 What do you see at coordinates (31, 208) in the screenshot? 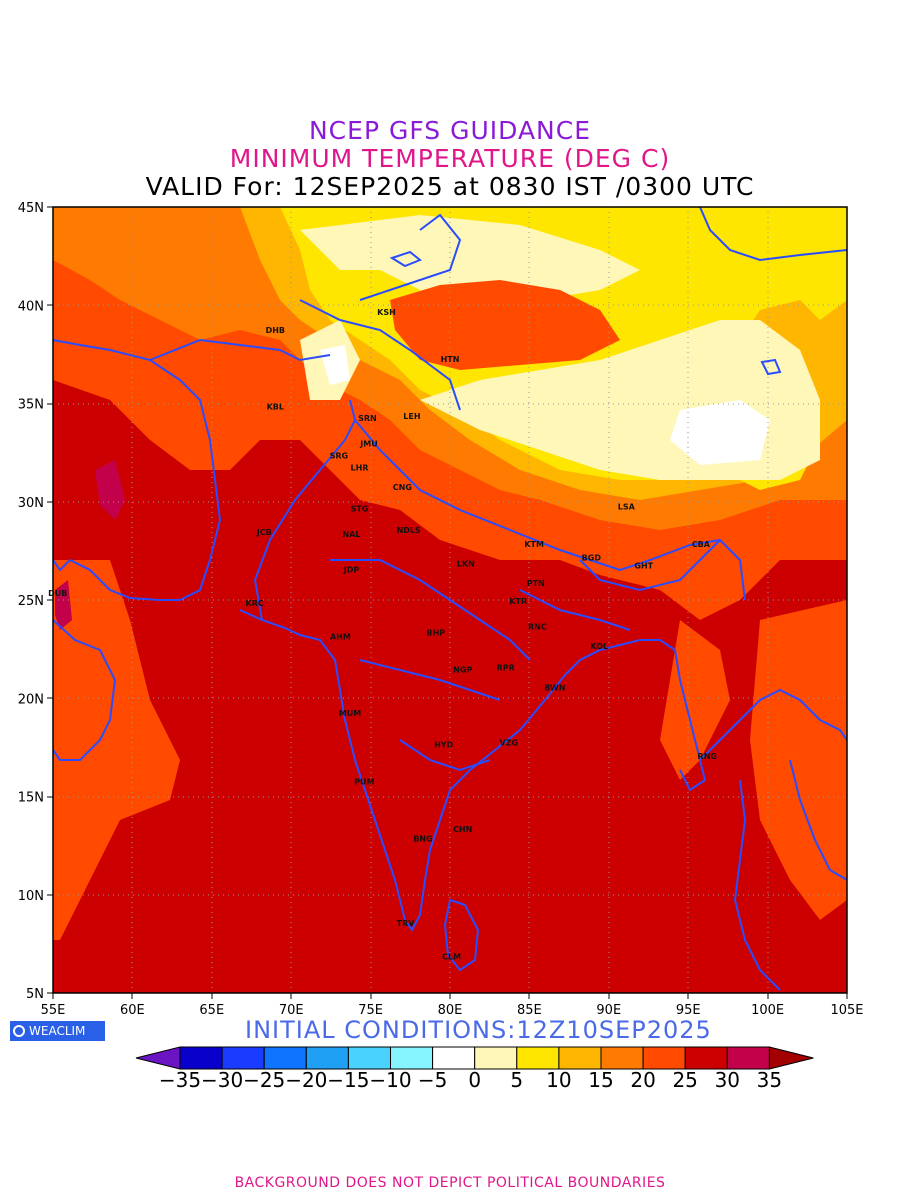
I see `lat-label: 45N` at bounding box center [31, 208].